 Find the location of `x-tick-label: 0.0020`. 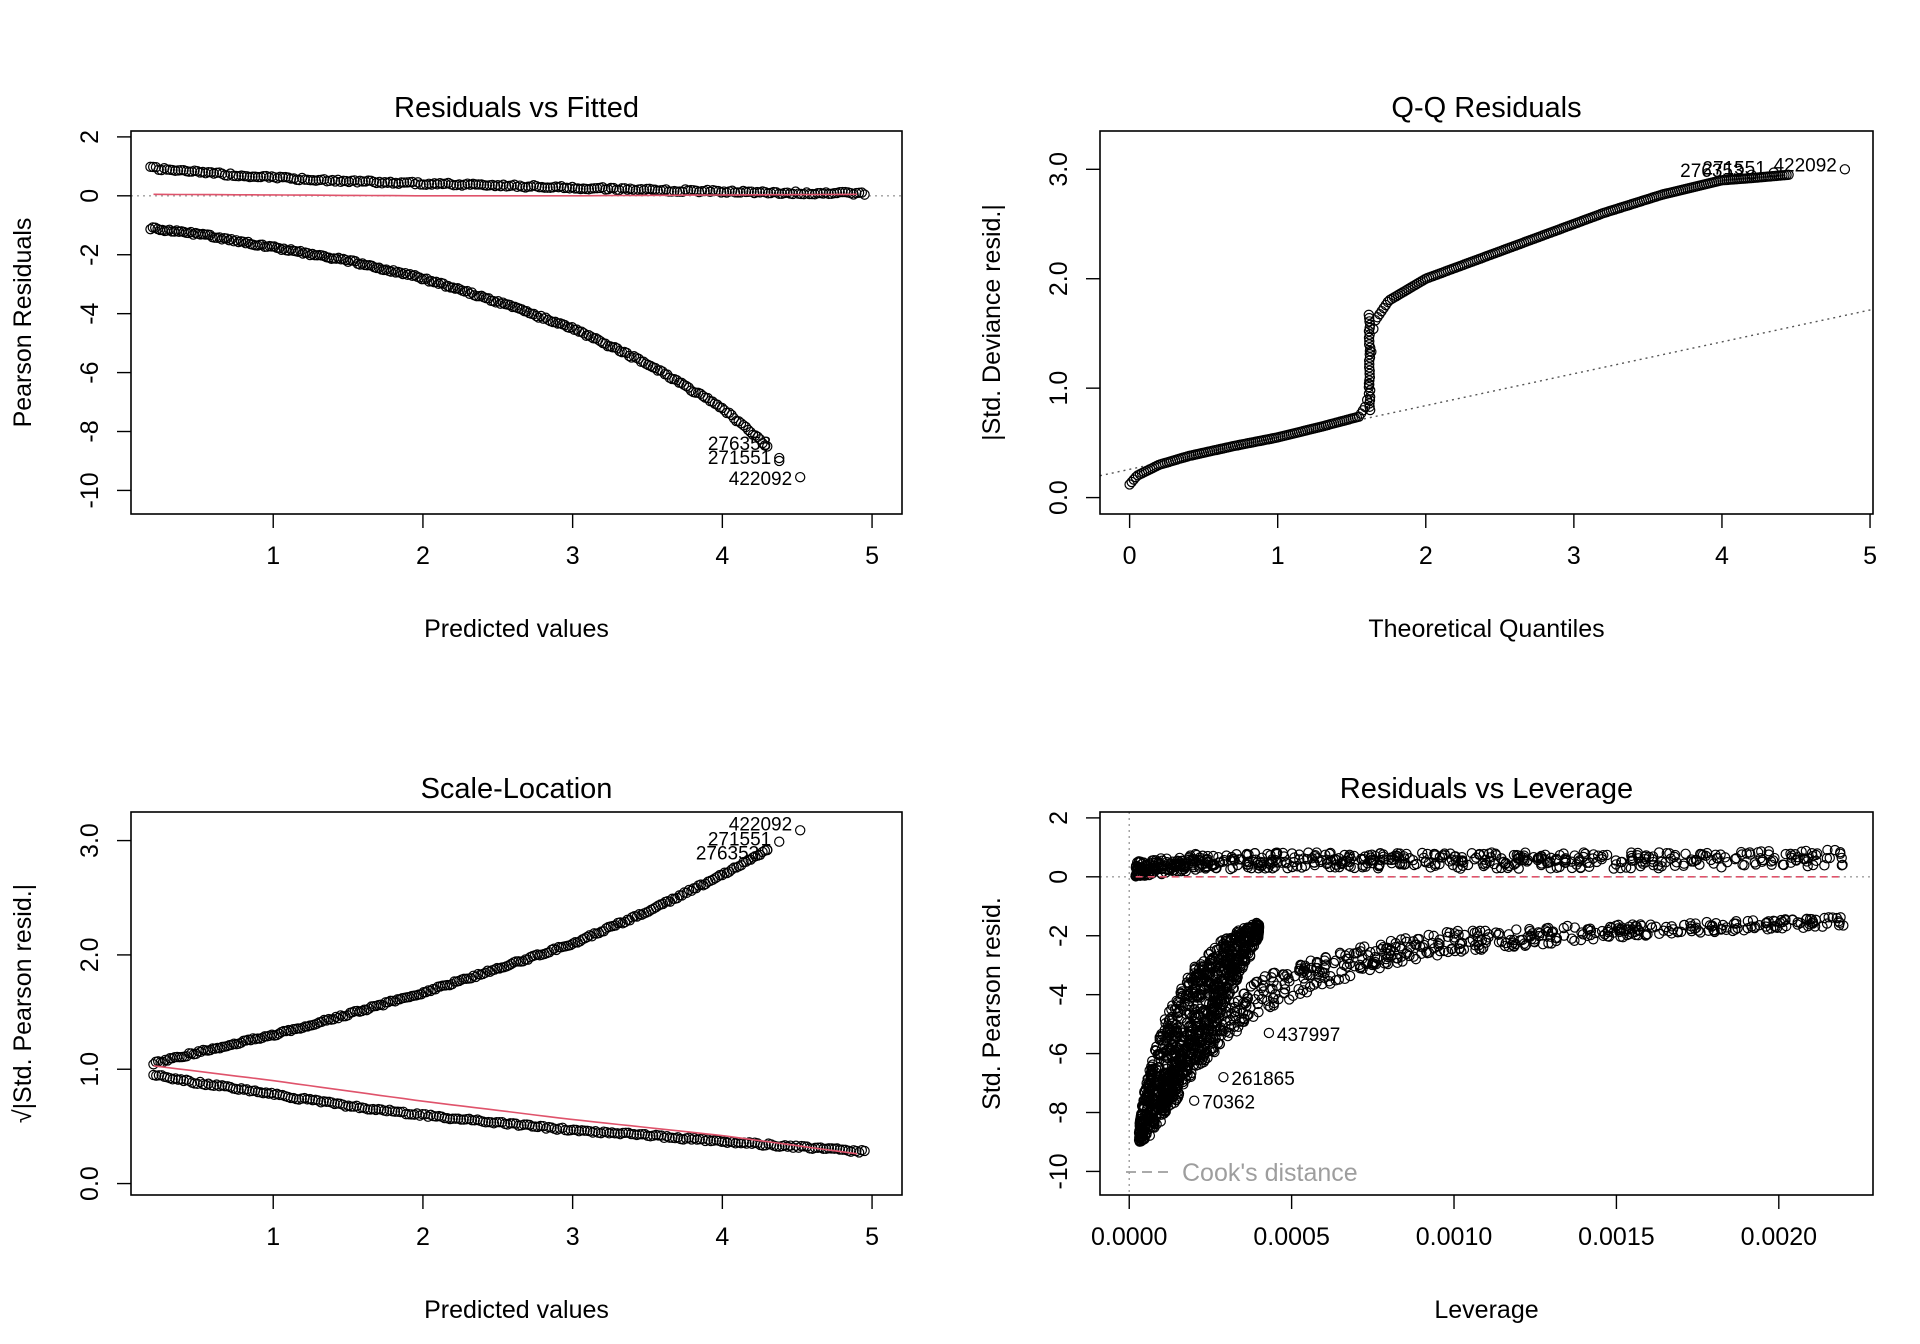

x-tick-label: 0.0020 is located at coordinates (1779, 1237).